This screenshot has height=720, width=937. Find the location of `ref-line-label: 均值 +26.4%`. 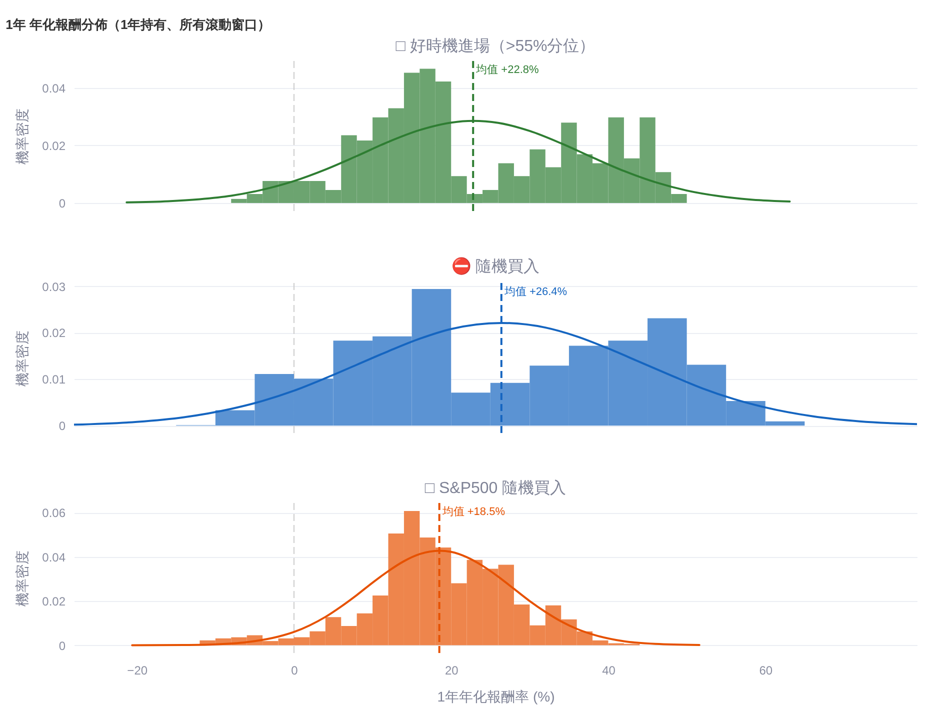

ref-line-label: 均值 +26.4% is located at coordinates (535, 292).